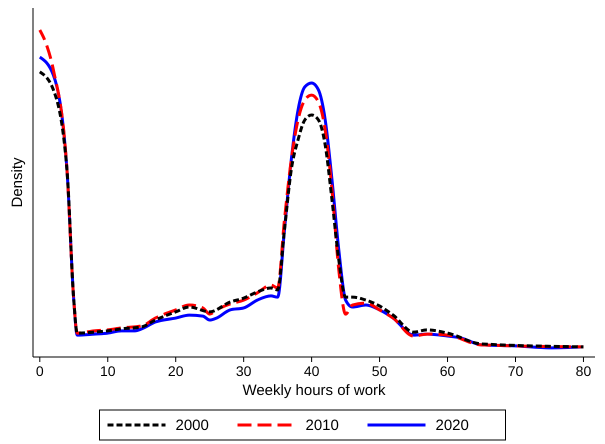  Describe the element at coordinates (452, 425) in the screenshot. I see `legend-label: 2020` at that location.